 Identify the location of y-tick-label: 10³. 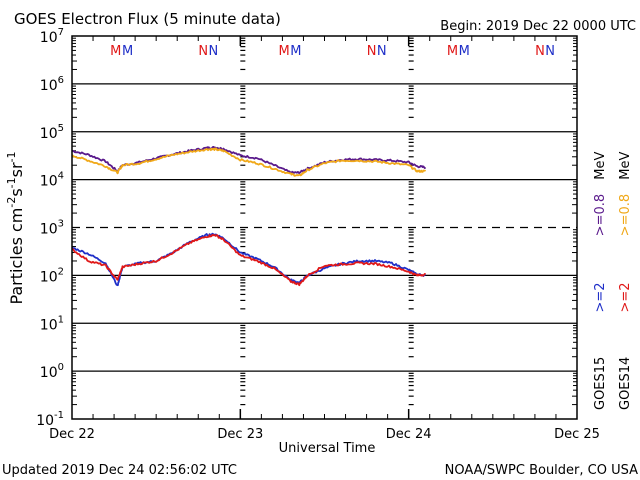
(52, 228).